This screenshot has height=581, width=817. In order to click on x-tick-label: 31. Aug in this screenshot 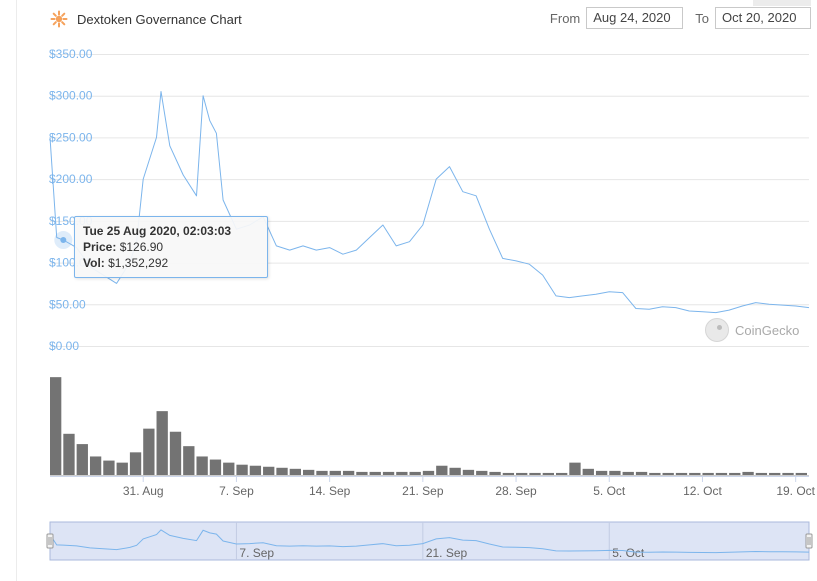, I will do `click(143, 491)`.